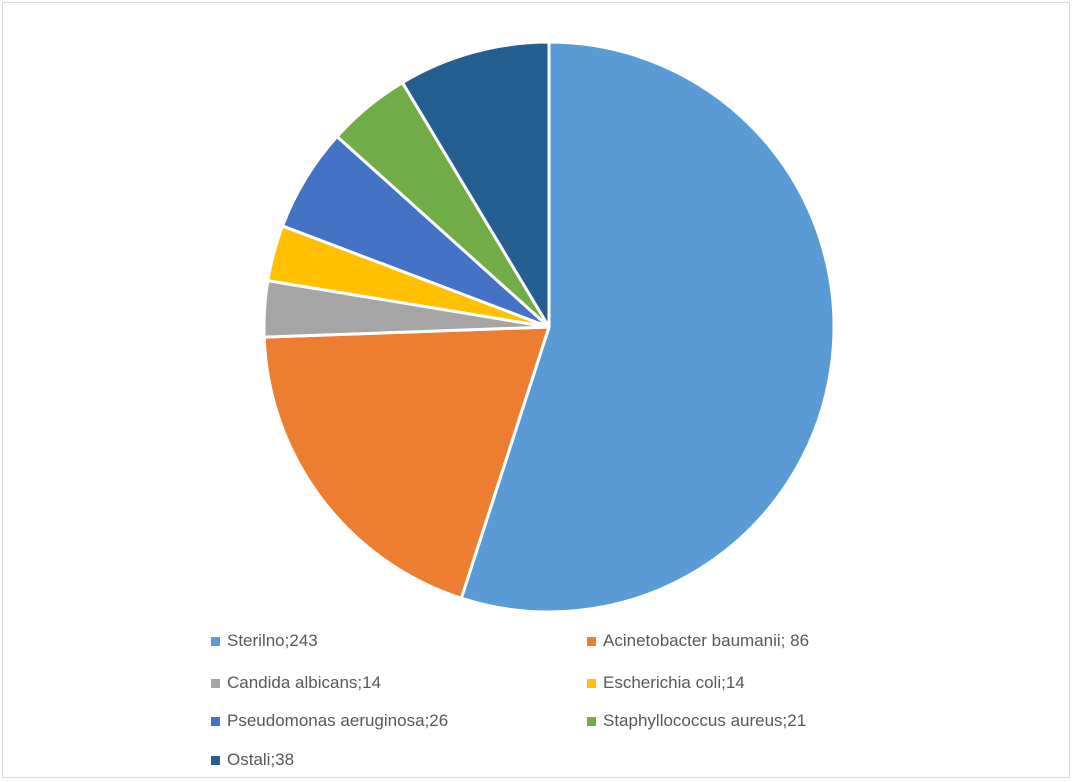 The image size is (1075, 782). Describe the element at coordinates (475, 184) in the screenshot. I see `pie-slice-ostali` at that location.